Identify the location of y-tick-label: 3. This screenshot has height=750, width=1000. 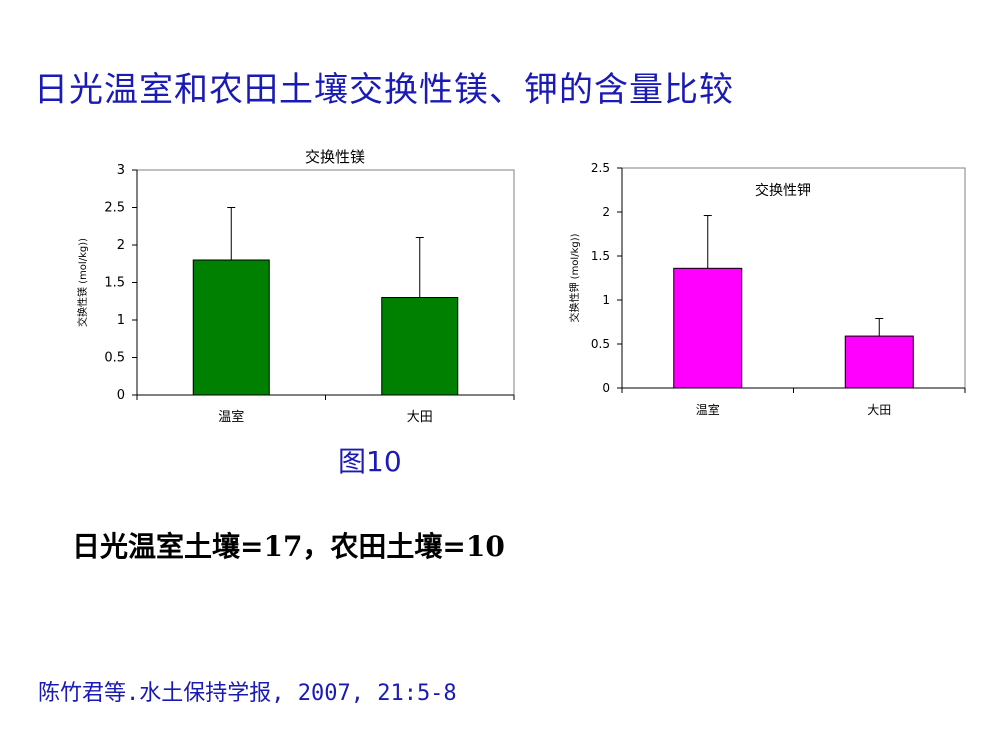
(121, 170).